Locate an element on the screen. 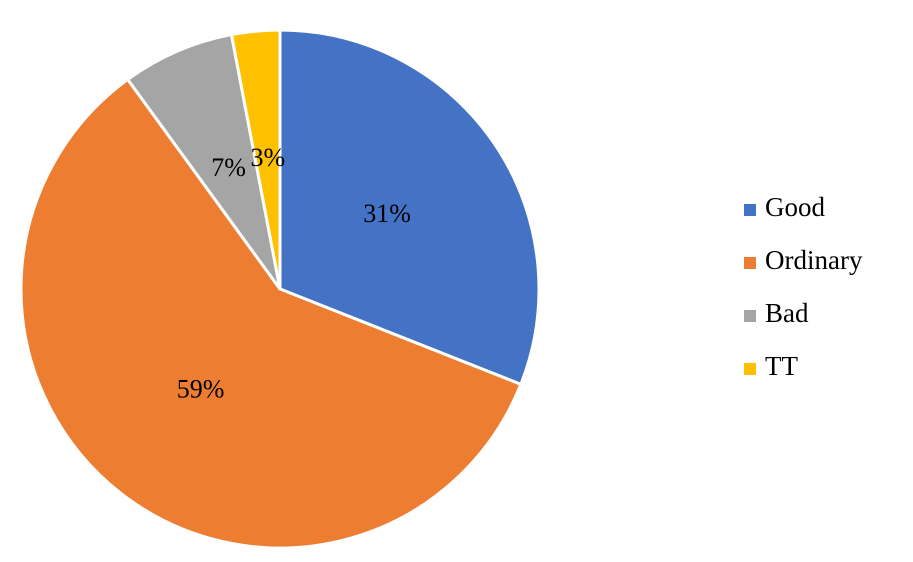 This screenshot has width=913, height=562. value-label: 59% is located at coordinates (201, 388).